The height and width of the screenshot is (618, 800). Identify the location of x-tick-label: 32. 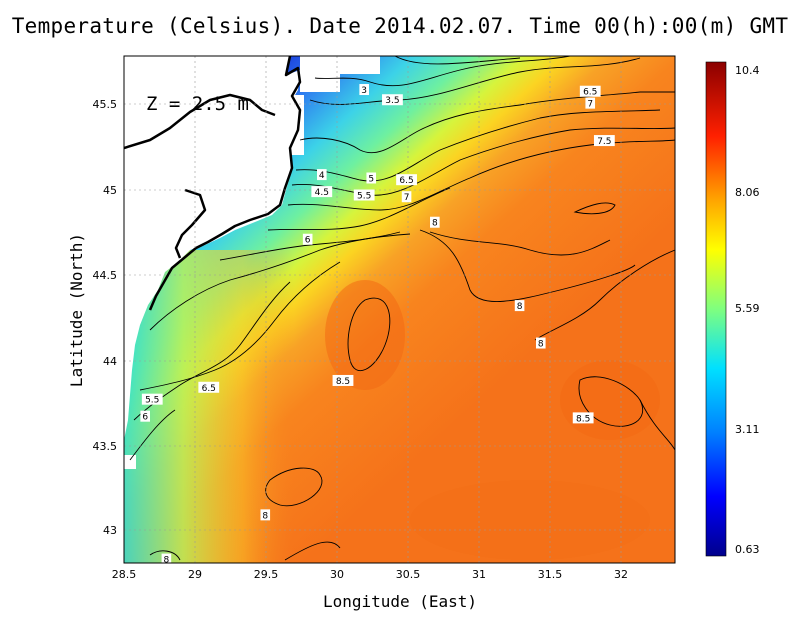
(621, 574).